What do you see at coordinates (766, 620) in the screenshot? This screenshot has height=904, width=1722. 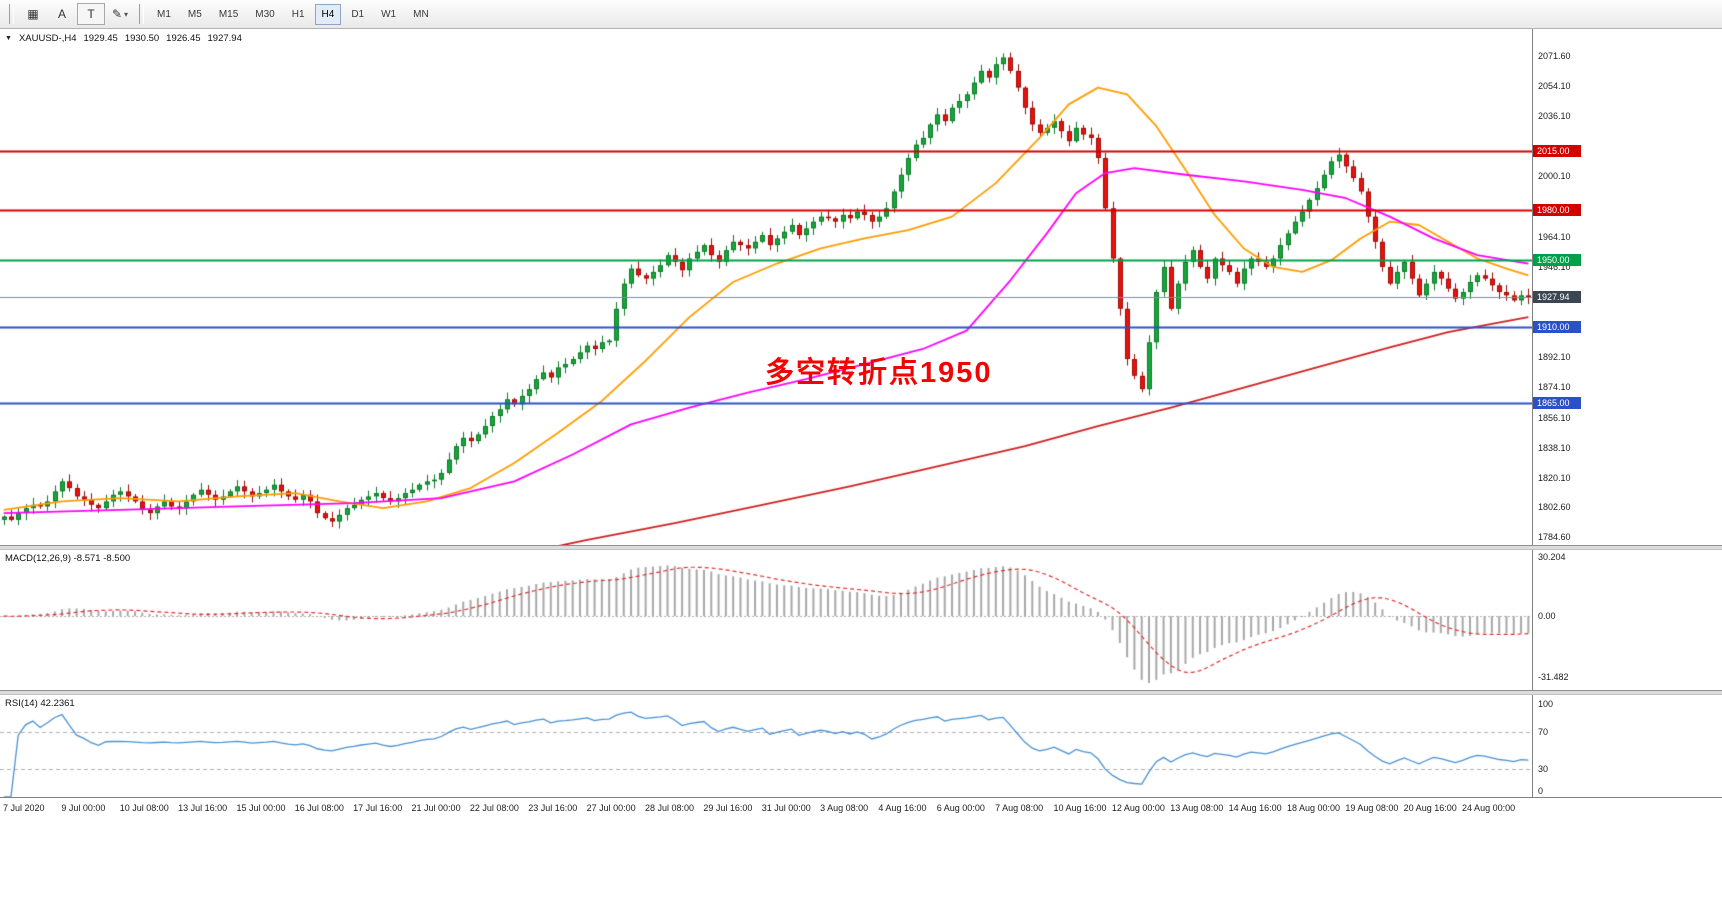 I see `macd-canvas` at bounding box center [766, 620].